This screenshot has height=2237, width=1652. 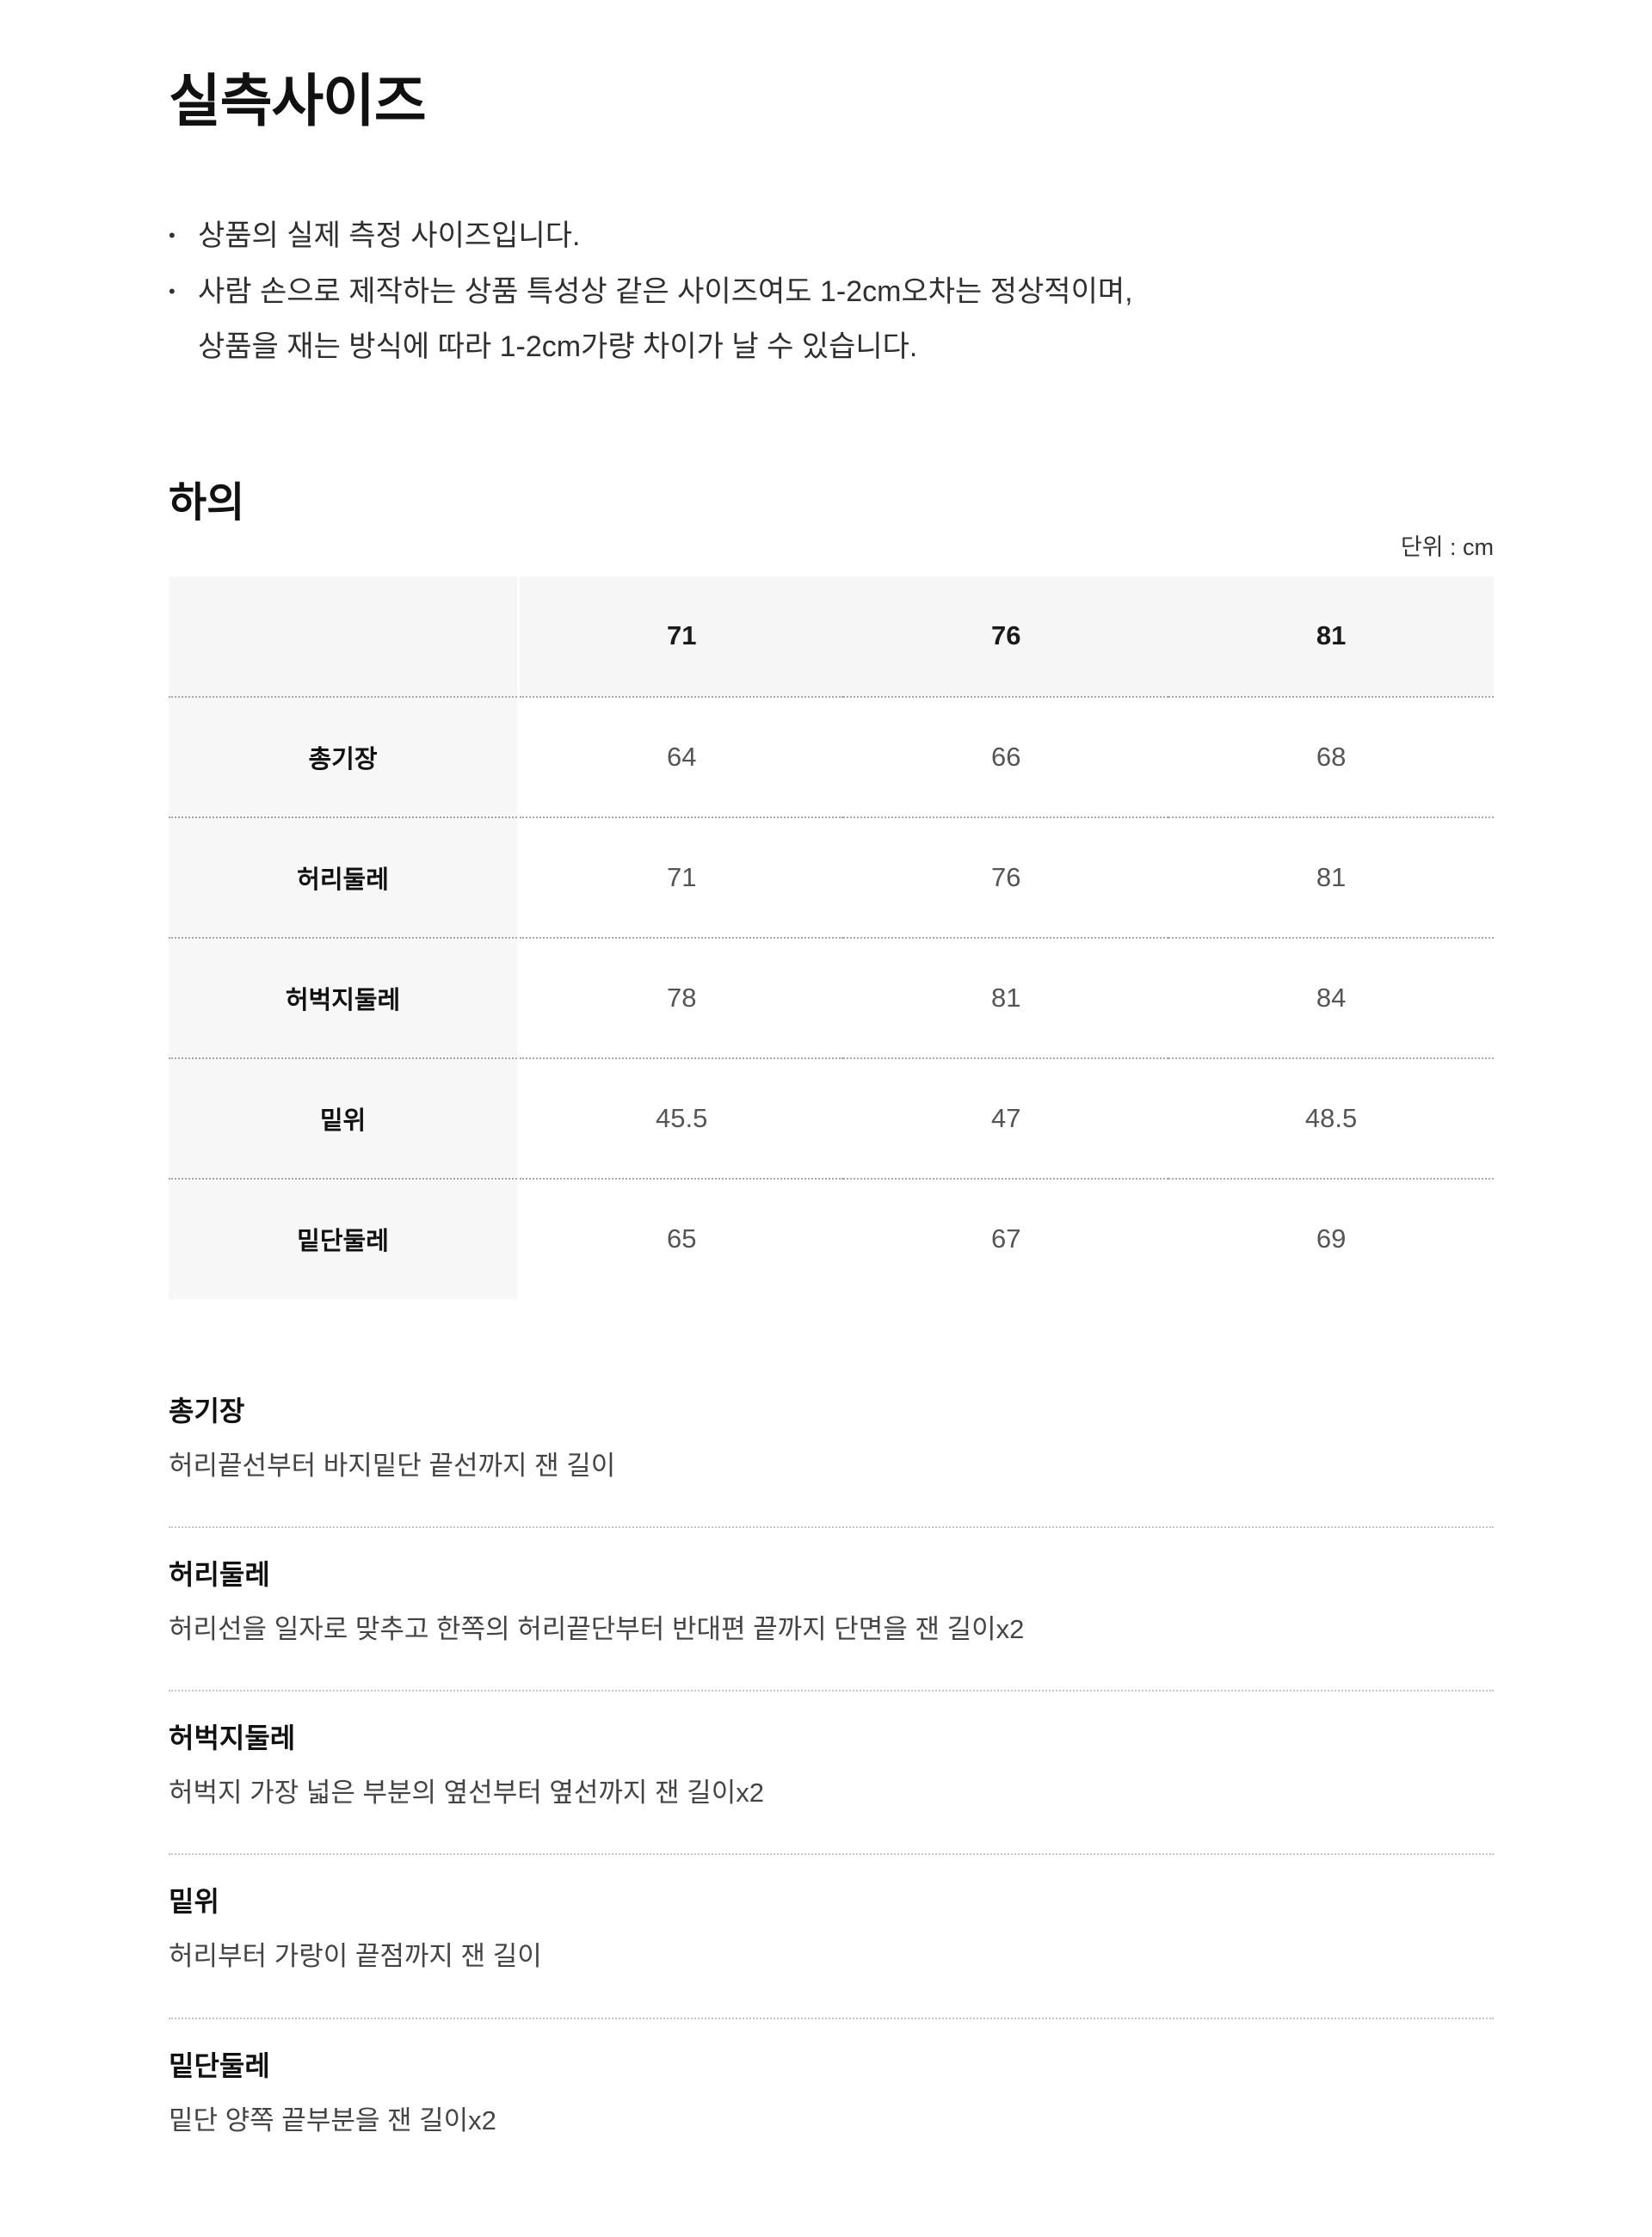 What do you see at coordinates (1331, 1238) in the screenshot?
I see `size-value-cell: 69` at bounding box center [1331, 1238].